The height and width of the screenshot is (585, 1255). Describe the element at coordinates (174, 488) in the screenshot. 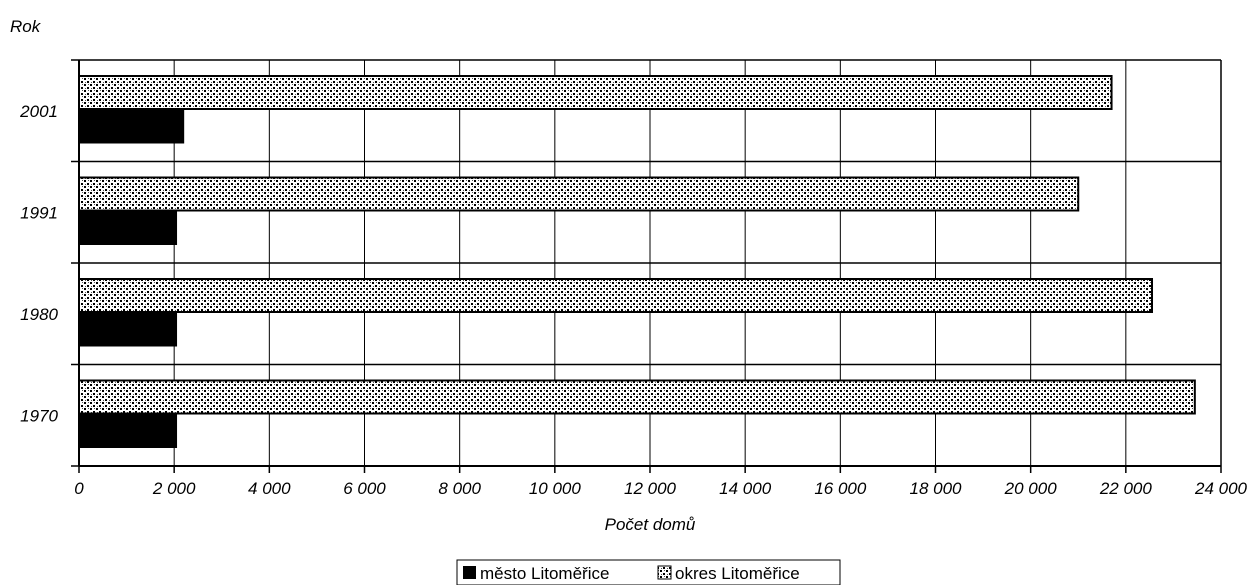

I see `x-tick-label-2000: 2 000` at that location.